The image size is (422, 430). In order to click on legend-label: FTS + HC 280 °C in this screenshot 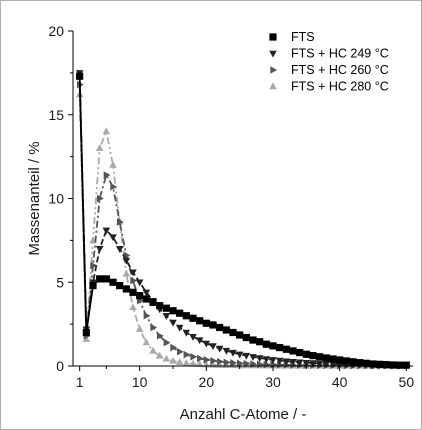, I will do `click(340, 87)`.